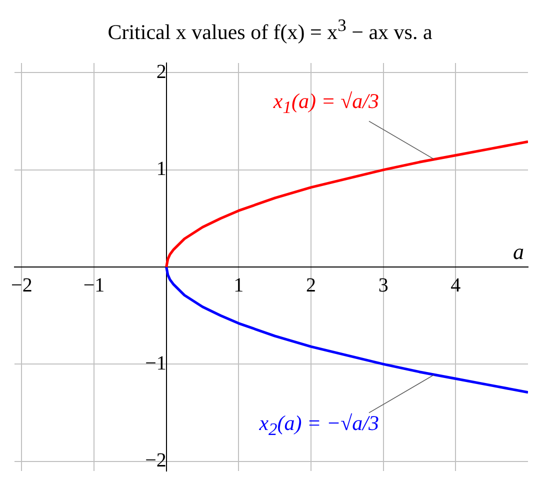 The height and width of the screenshot is (494, 540). I want to click on y-tick-label: −1, so click(155, 363).